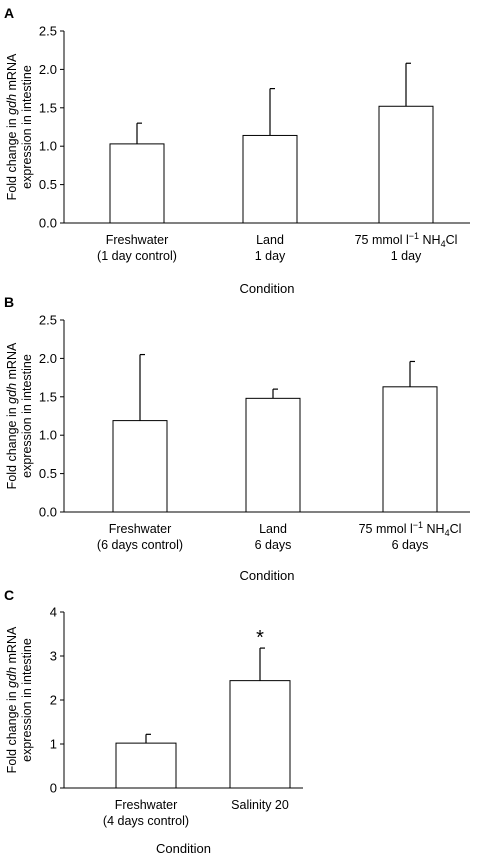 Image resolution: width=490 pixels, height=857 pixels. I want to click on y-tick-label: 4, so click(53, 612).